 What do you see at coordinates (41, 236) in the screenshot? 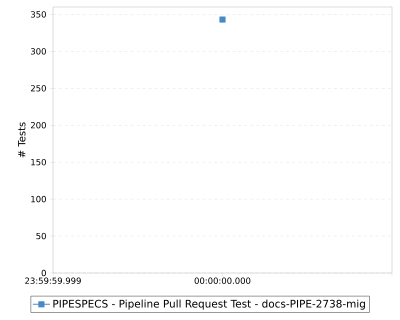
I see `y-tick-label: 50` at bounding box center [41, 236].